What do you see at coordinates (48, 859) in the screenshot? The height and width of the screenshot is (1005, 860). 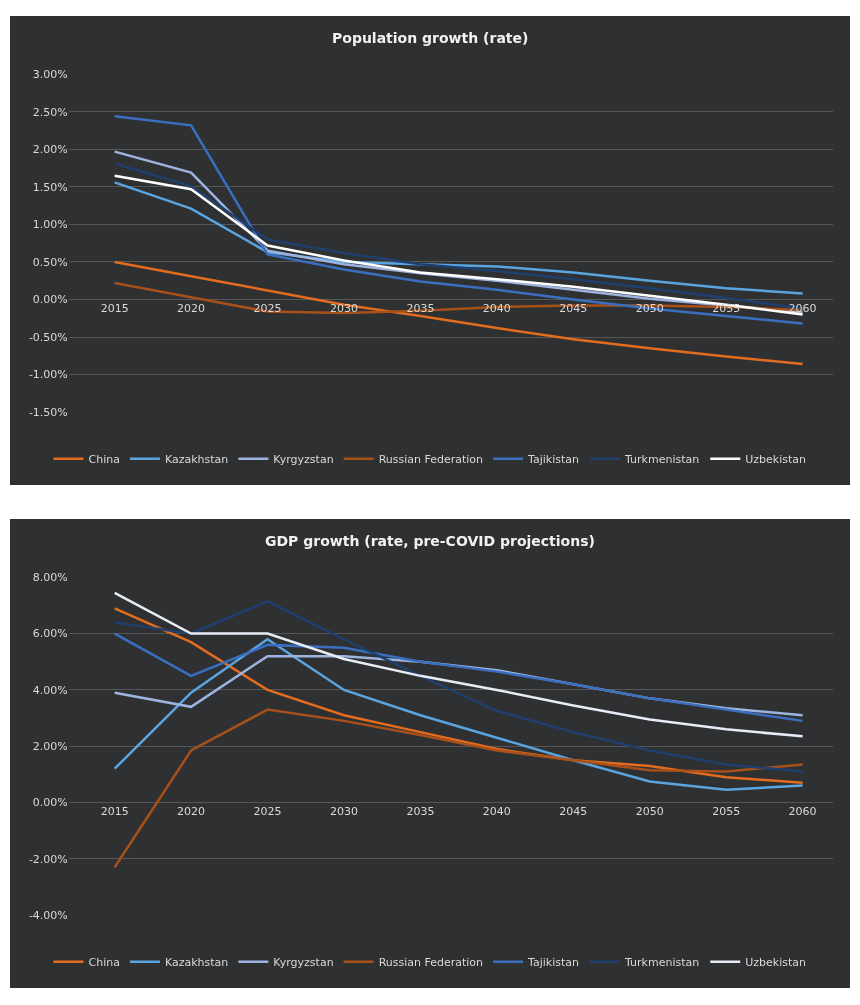 I see `y-tick-label: -2.00%` at bounding box center [48, 859].